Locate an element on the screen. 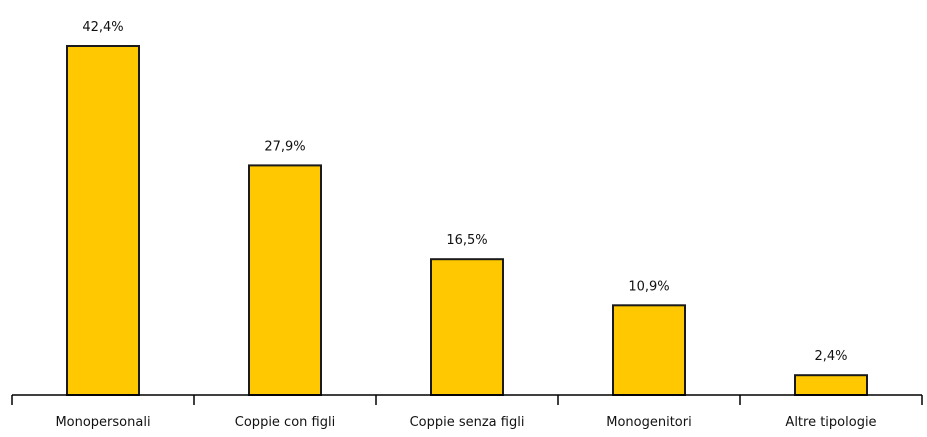 This screenshot has width=927, height=437. data-label-1: 42,4% is located at coordinates (102, 27).